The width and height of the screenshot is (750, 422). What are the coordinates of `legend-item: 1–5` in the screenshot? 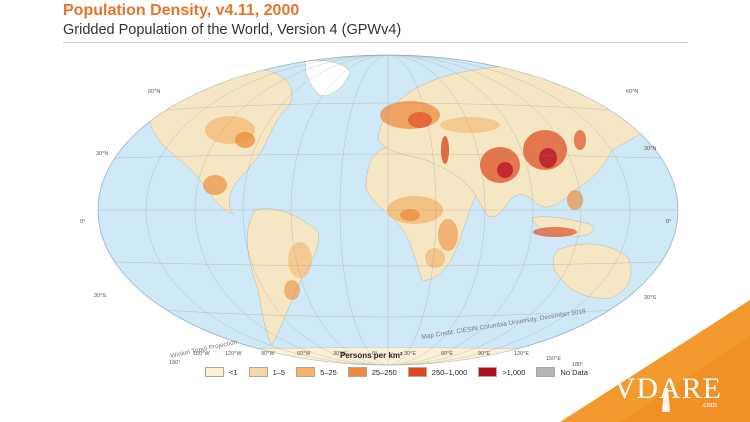 It's located at (267, 372).